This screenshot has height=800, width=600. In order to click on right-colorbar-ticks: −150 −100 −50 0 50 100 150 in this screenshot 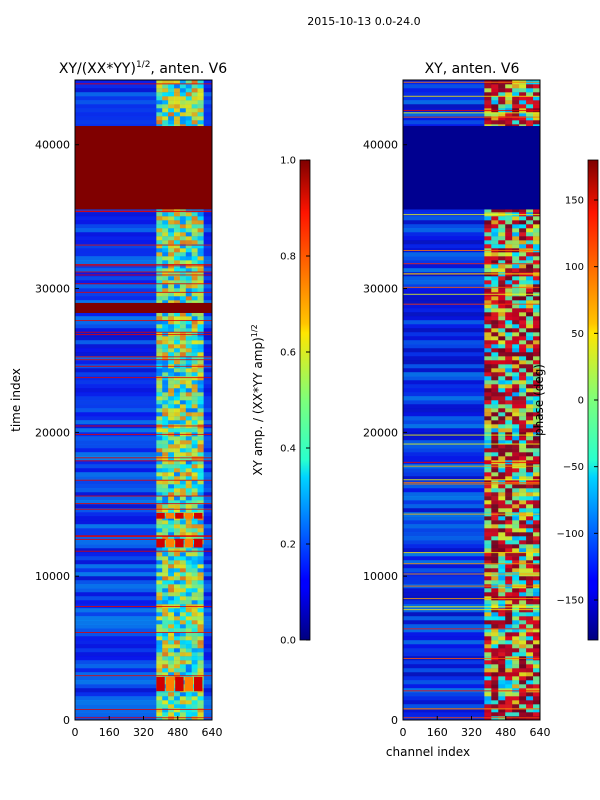, I will do `click(577, 401)`.